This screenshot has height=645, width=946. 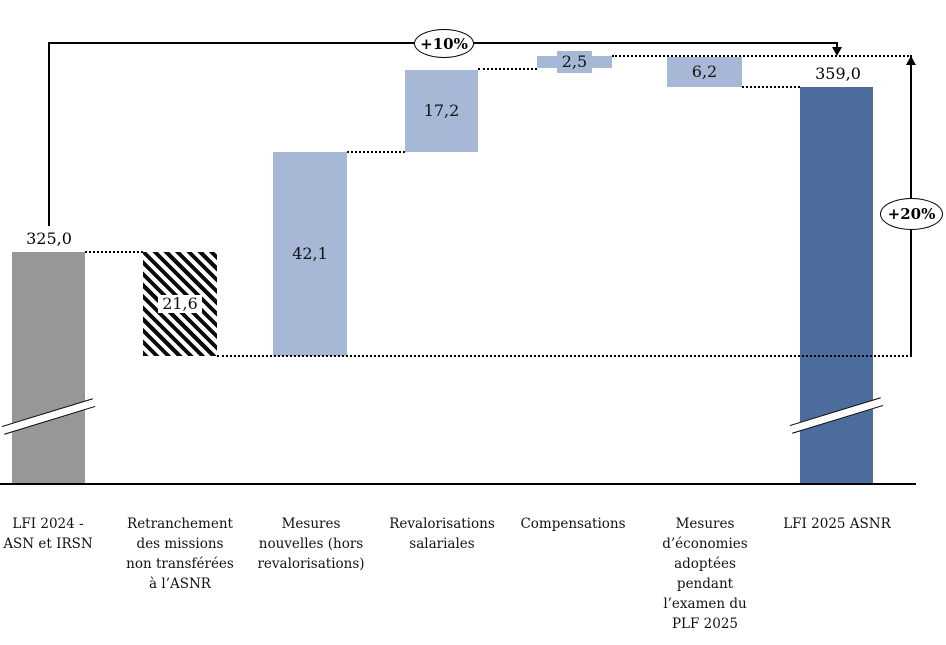 I want to click on plus20-label: +20%, so click(x=911, y=214).